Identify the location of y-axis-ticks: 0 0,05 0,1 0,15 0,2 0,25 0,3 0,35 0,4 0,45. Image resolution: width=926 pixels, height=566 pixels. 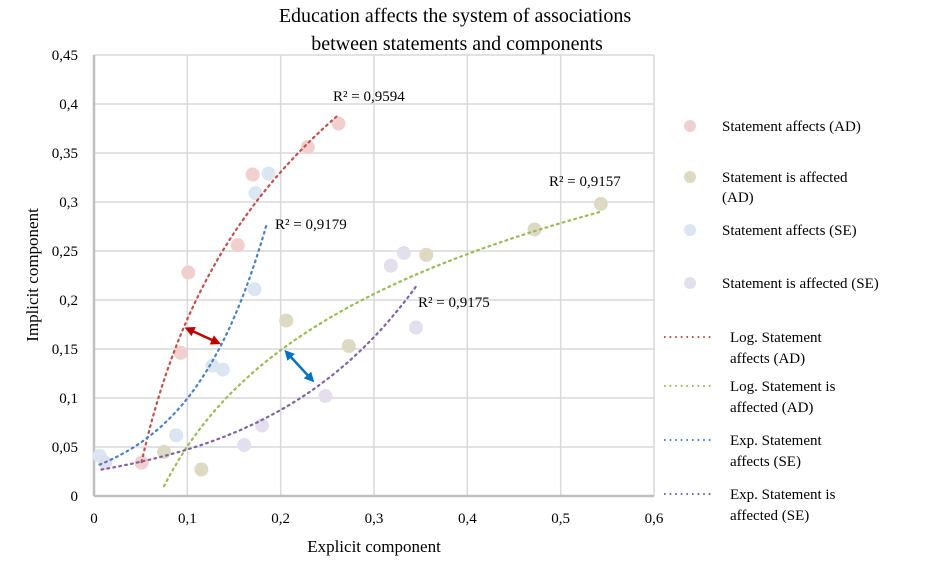
(65, 276).